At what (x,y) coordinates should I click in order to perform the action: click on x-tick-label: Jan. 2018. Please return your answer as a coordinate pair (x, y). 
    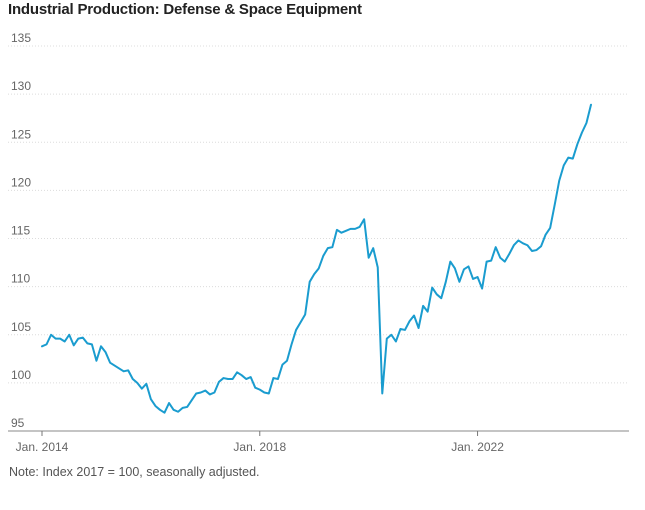
    Looking at the image, I should click on (259, 447).